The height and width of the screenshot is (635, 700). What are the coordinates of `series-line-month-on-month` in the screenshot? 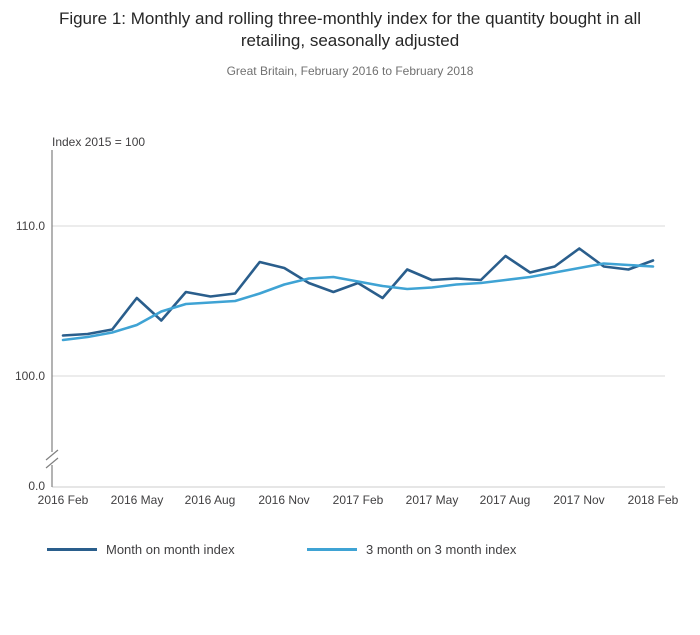 It's located at (358, 292).